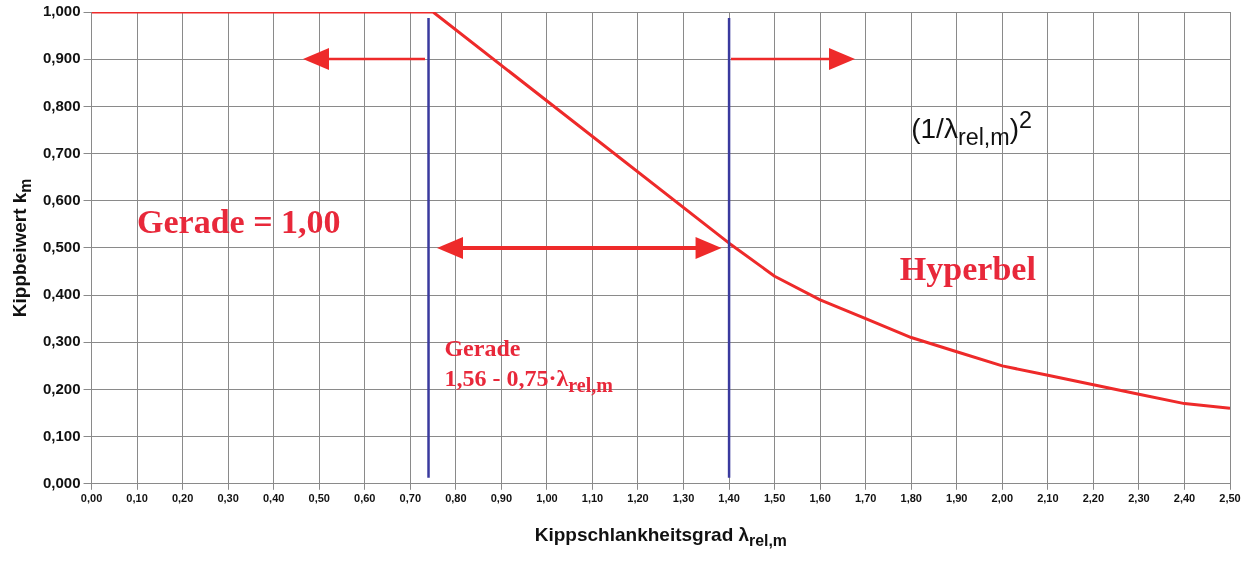 The height and width of the screenshot is (569, 1244). What do you see at coordinates (911, 498) in the screenshot?
I see `x-tick-label: 1,80` at bounding box center [911, 498].